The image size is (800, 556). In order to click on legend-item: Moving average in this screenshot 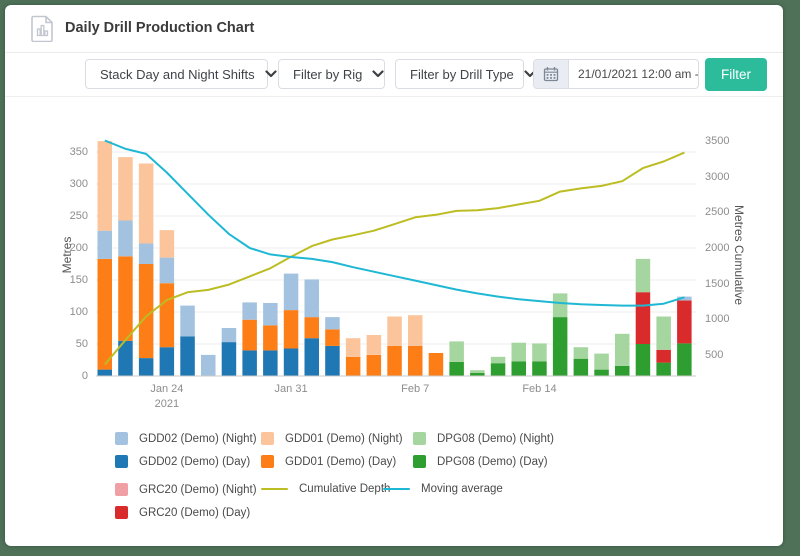, I will do `click(443, 489)`.